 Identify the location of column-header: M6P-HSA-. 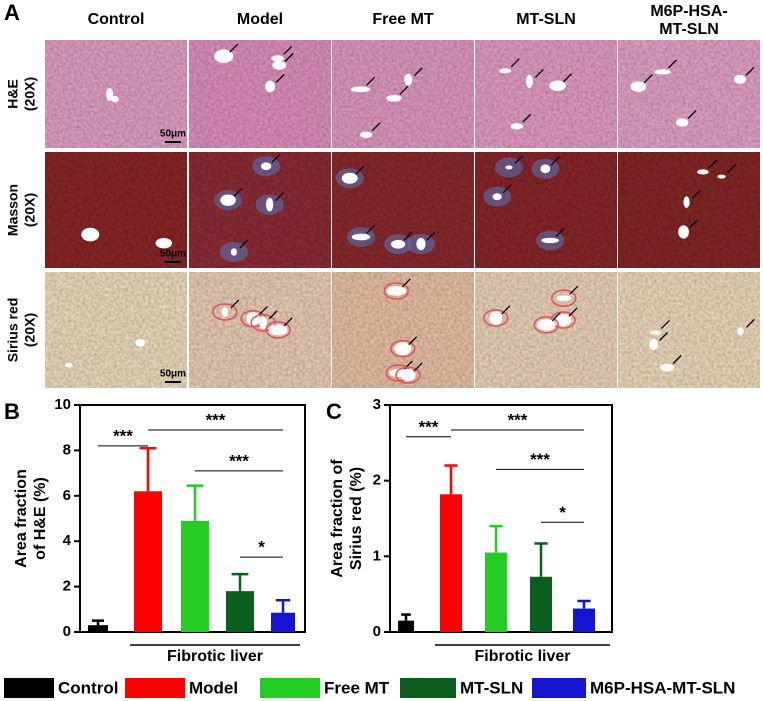
(688, 11).